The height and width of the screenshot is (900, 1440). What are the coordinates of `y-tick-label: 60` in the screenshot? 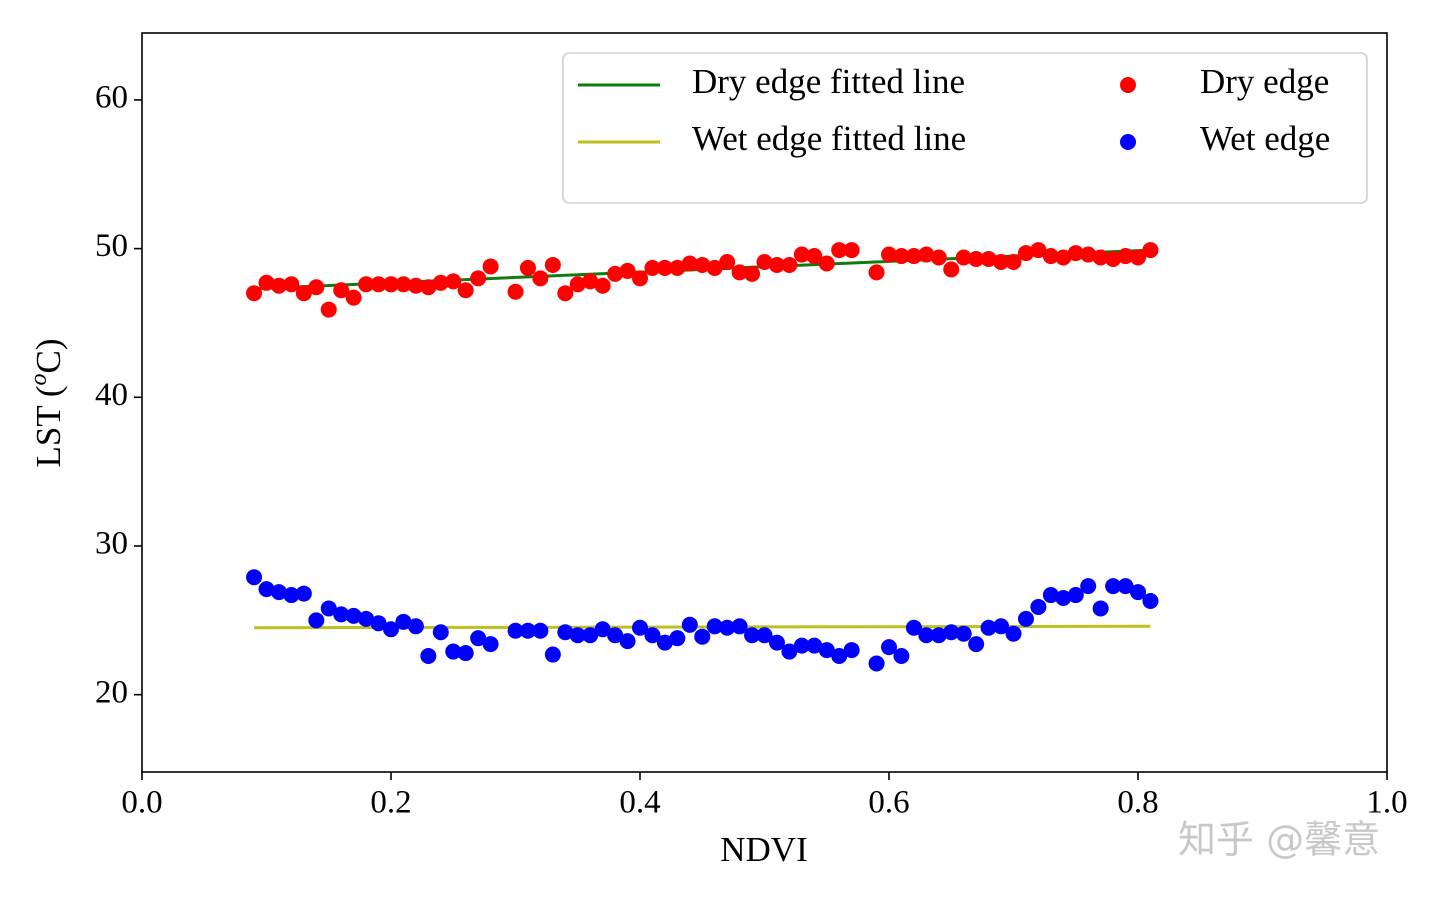 It's located at (111, 97).